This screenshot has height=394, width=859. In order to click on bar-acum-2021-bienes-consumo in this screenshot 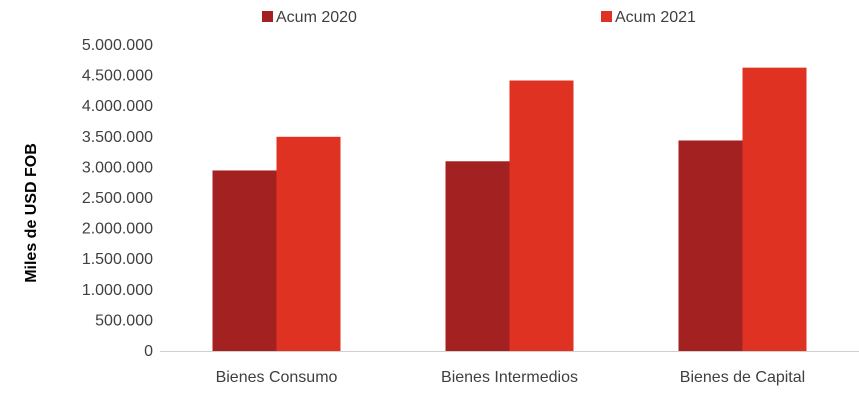, I will do `click(308, 243)`.